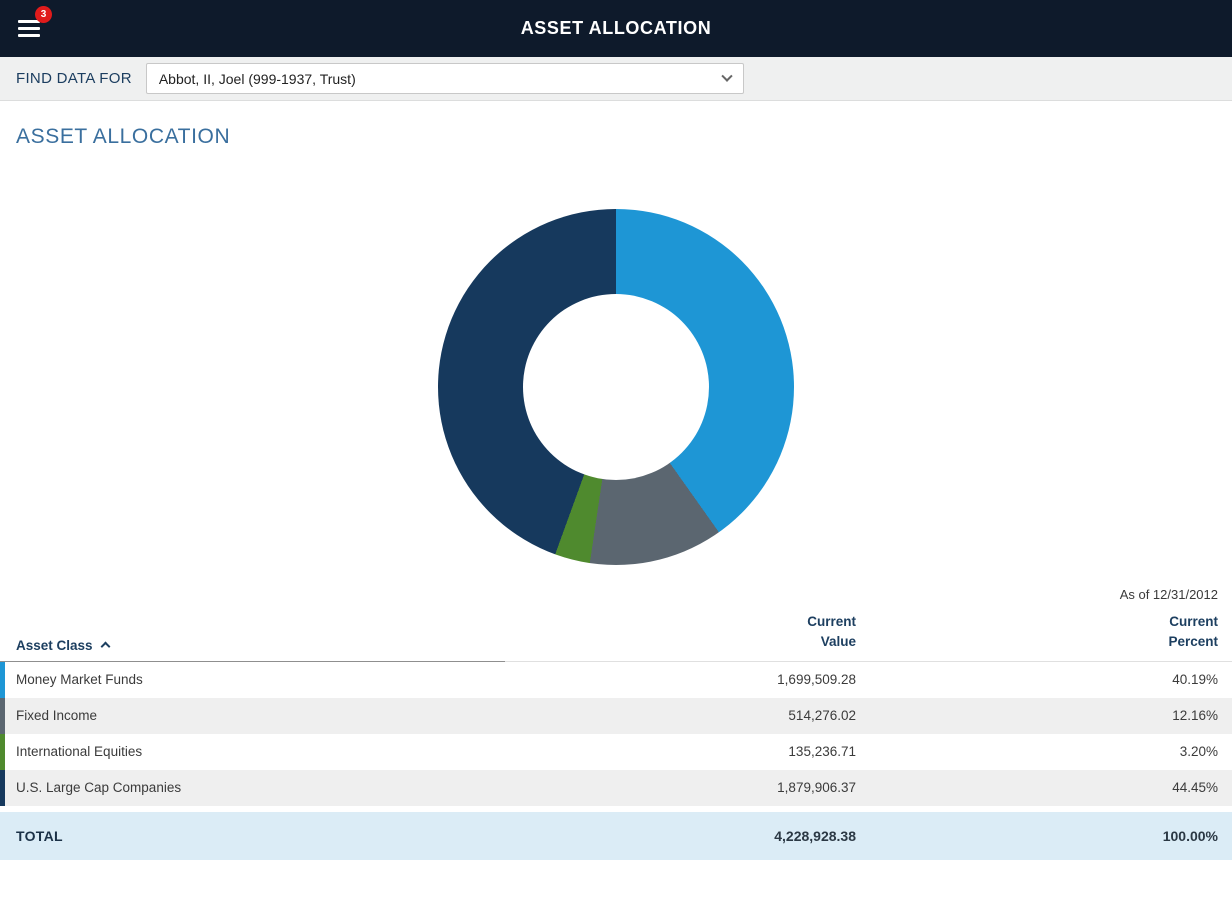 This screenshot has height=900, width=1232. Describe the element at coordinates (444, 78) in the screenshot. I see `account-select: Abbot, II, Joel (999-1937, Trust)` at that location.